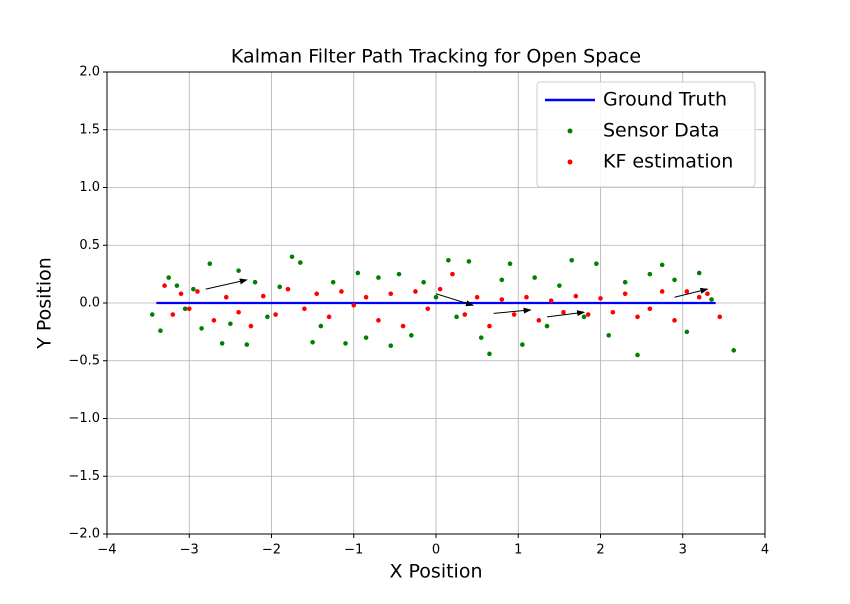 Image resolution: width=850 pixels, height=604 pixels. I want to click on y-tick-label: 1.5, so click(89, 129).